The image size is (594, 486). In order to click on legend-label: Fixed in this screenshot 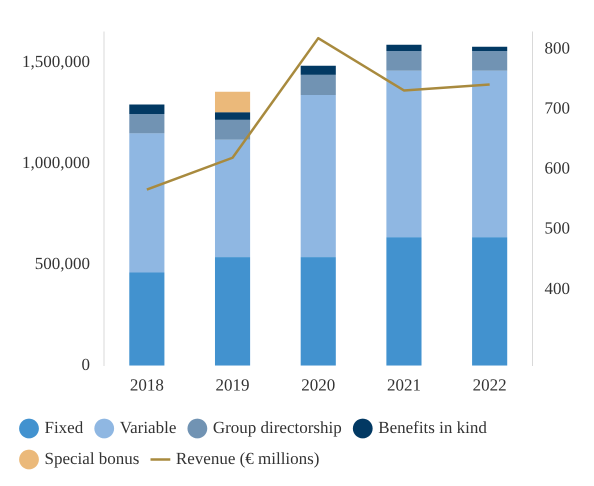, I will do `click(64, 427)`.